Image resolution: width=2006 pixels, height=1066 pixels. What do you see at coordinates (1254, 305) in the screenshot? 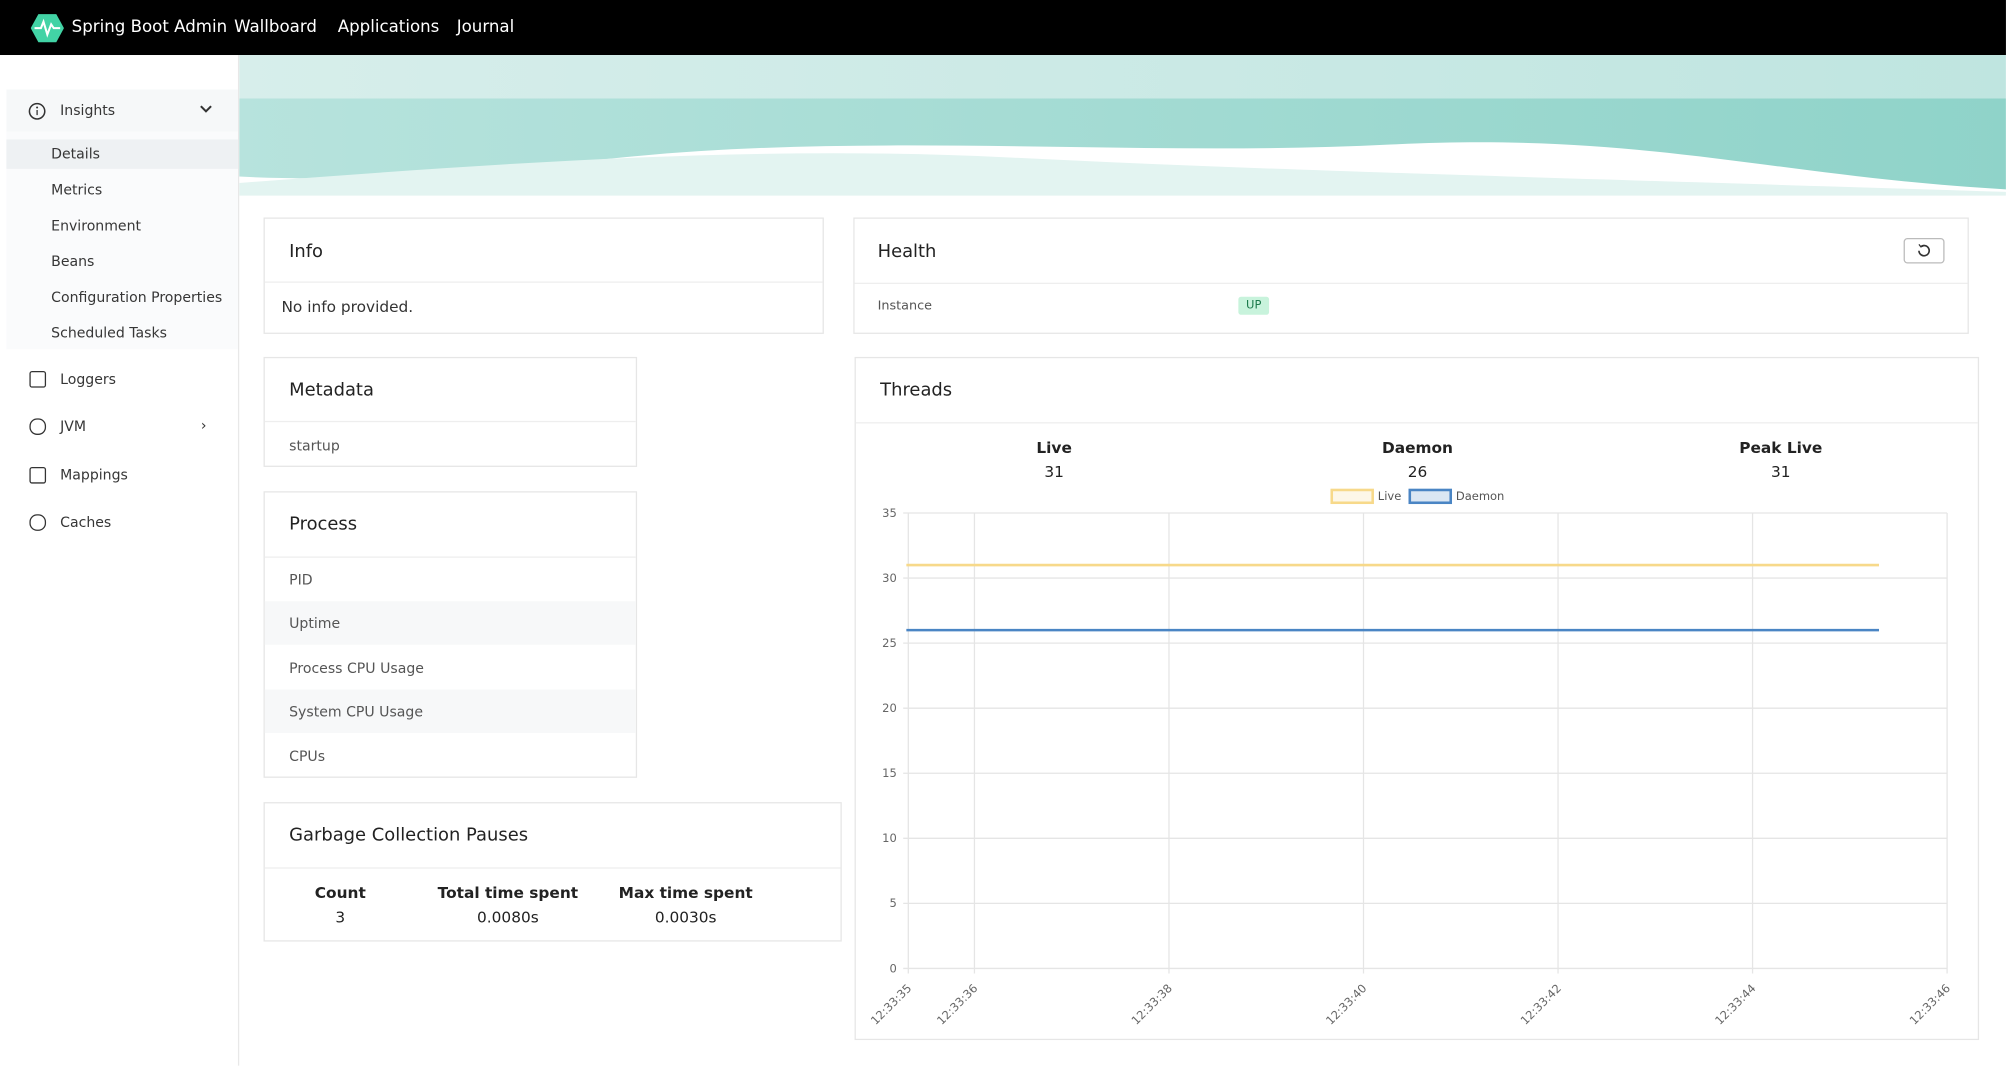
I see `status-badge: UP` at bounding box center [1254, 305].